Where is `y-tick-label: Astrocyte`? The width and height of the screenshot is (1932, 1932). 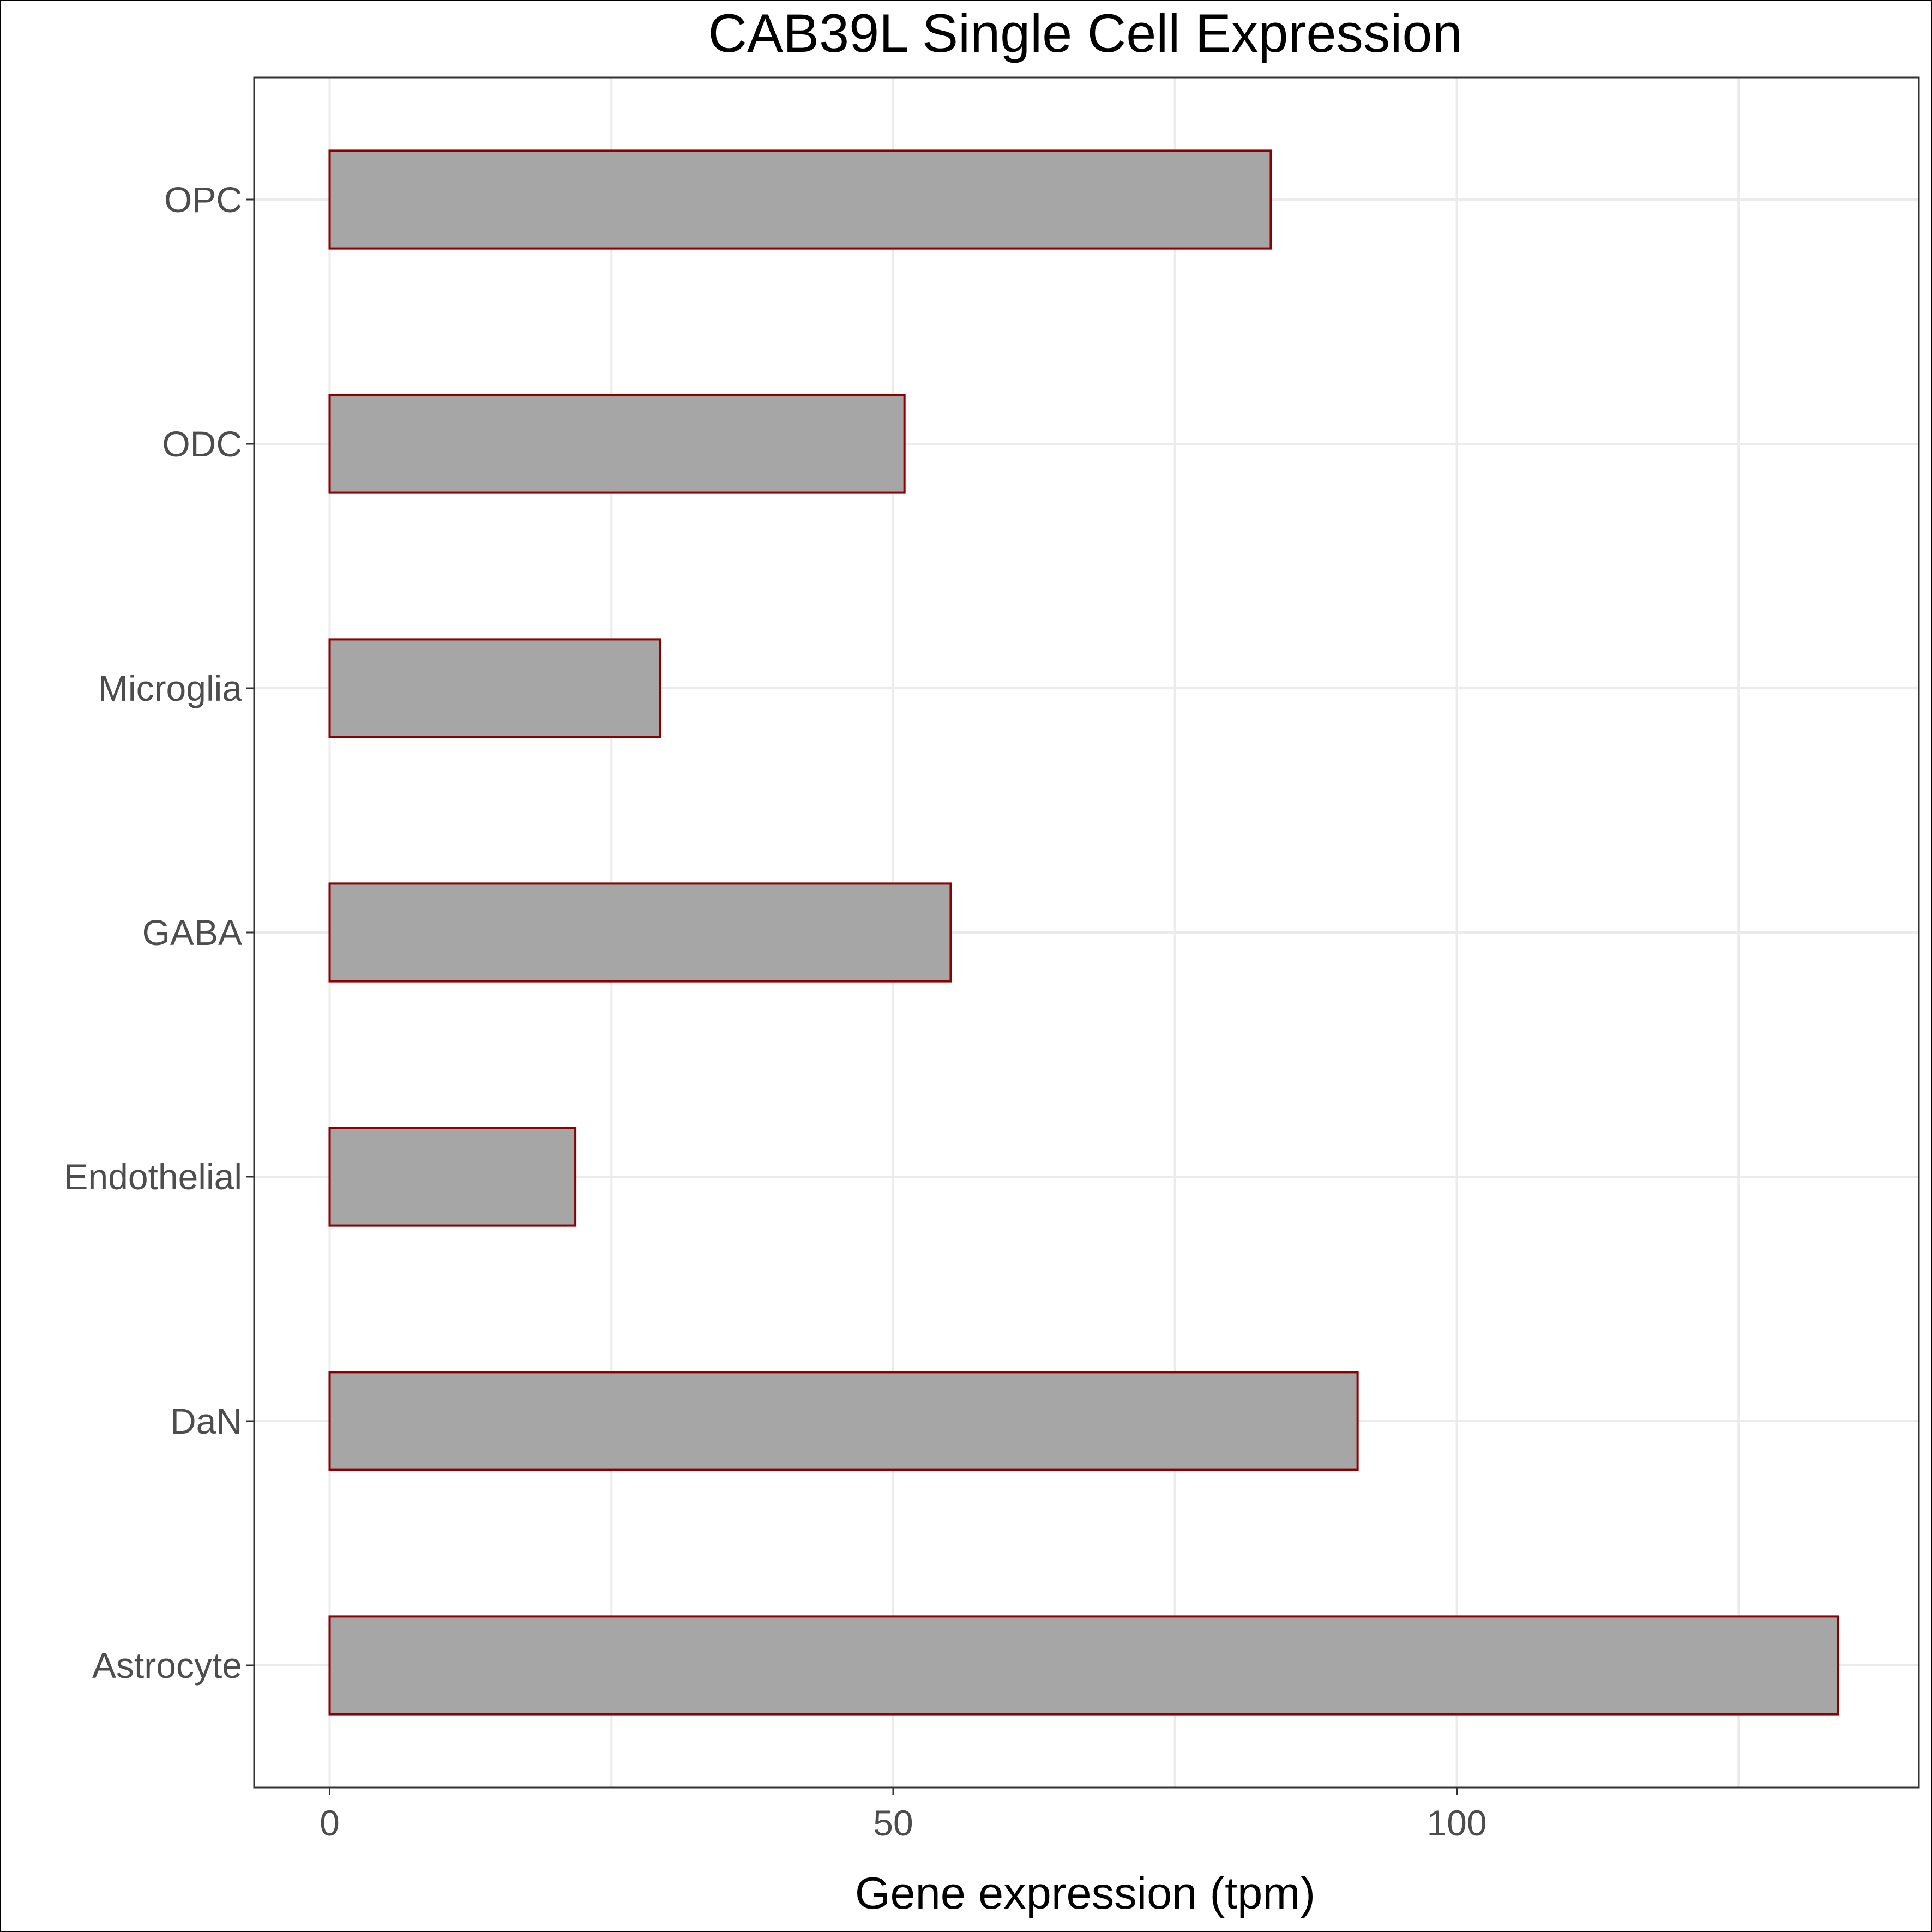 y-tick-label: Astrocyte is located at coordinates (167, 1665).